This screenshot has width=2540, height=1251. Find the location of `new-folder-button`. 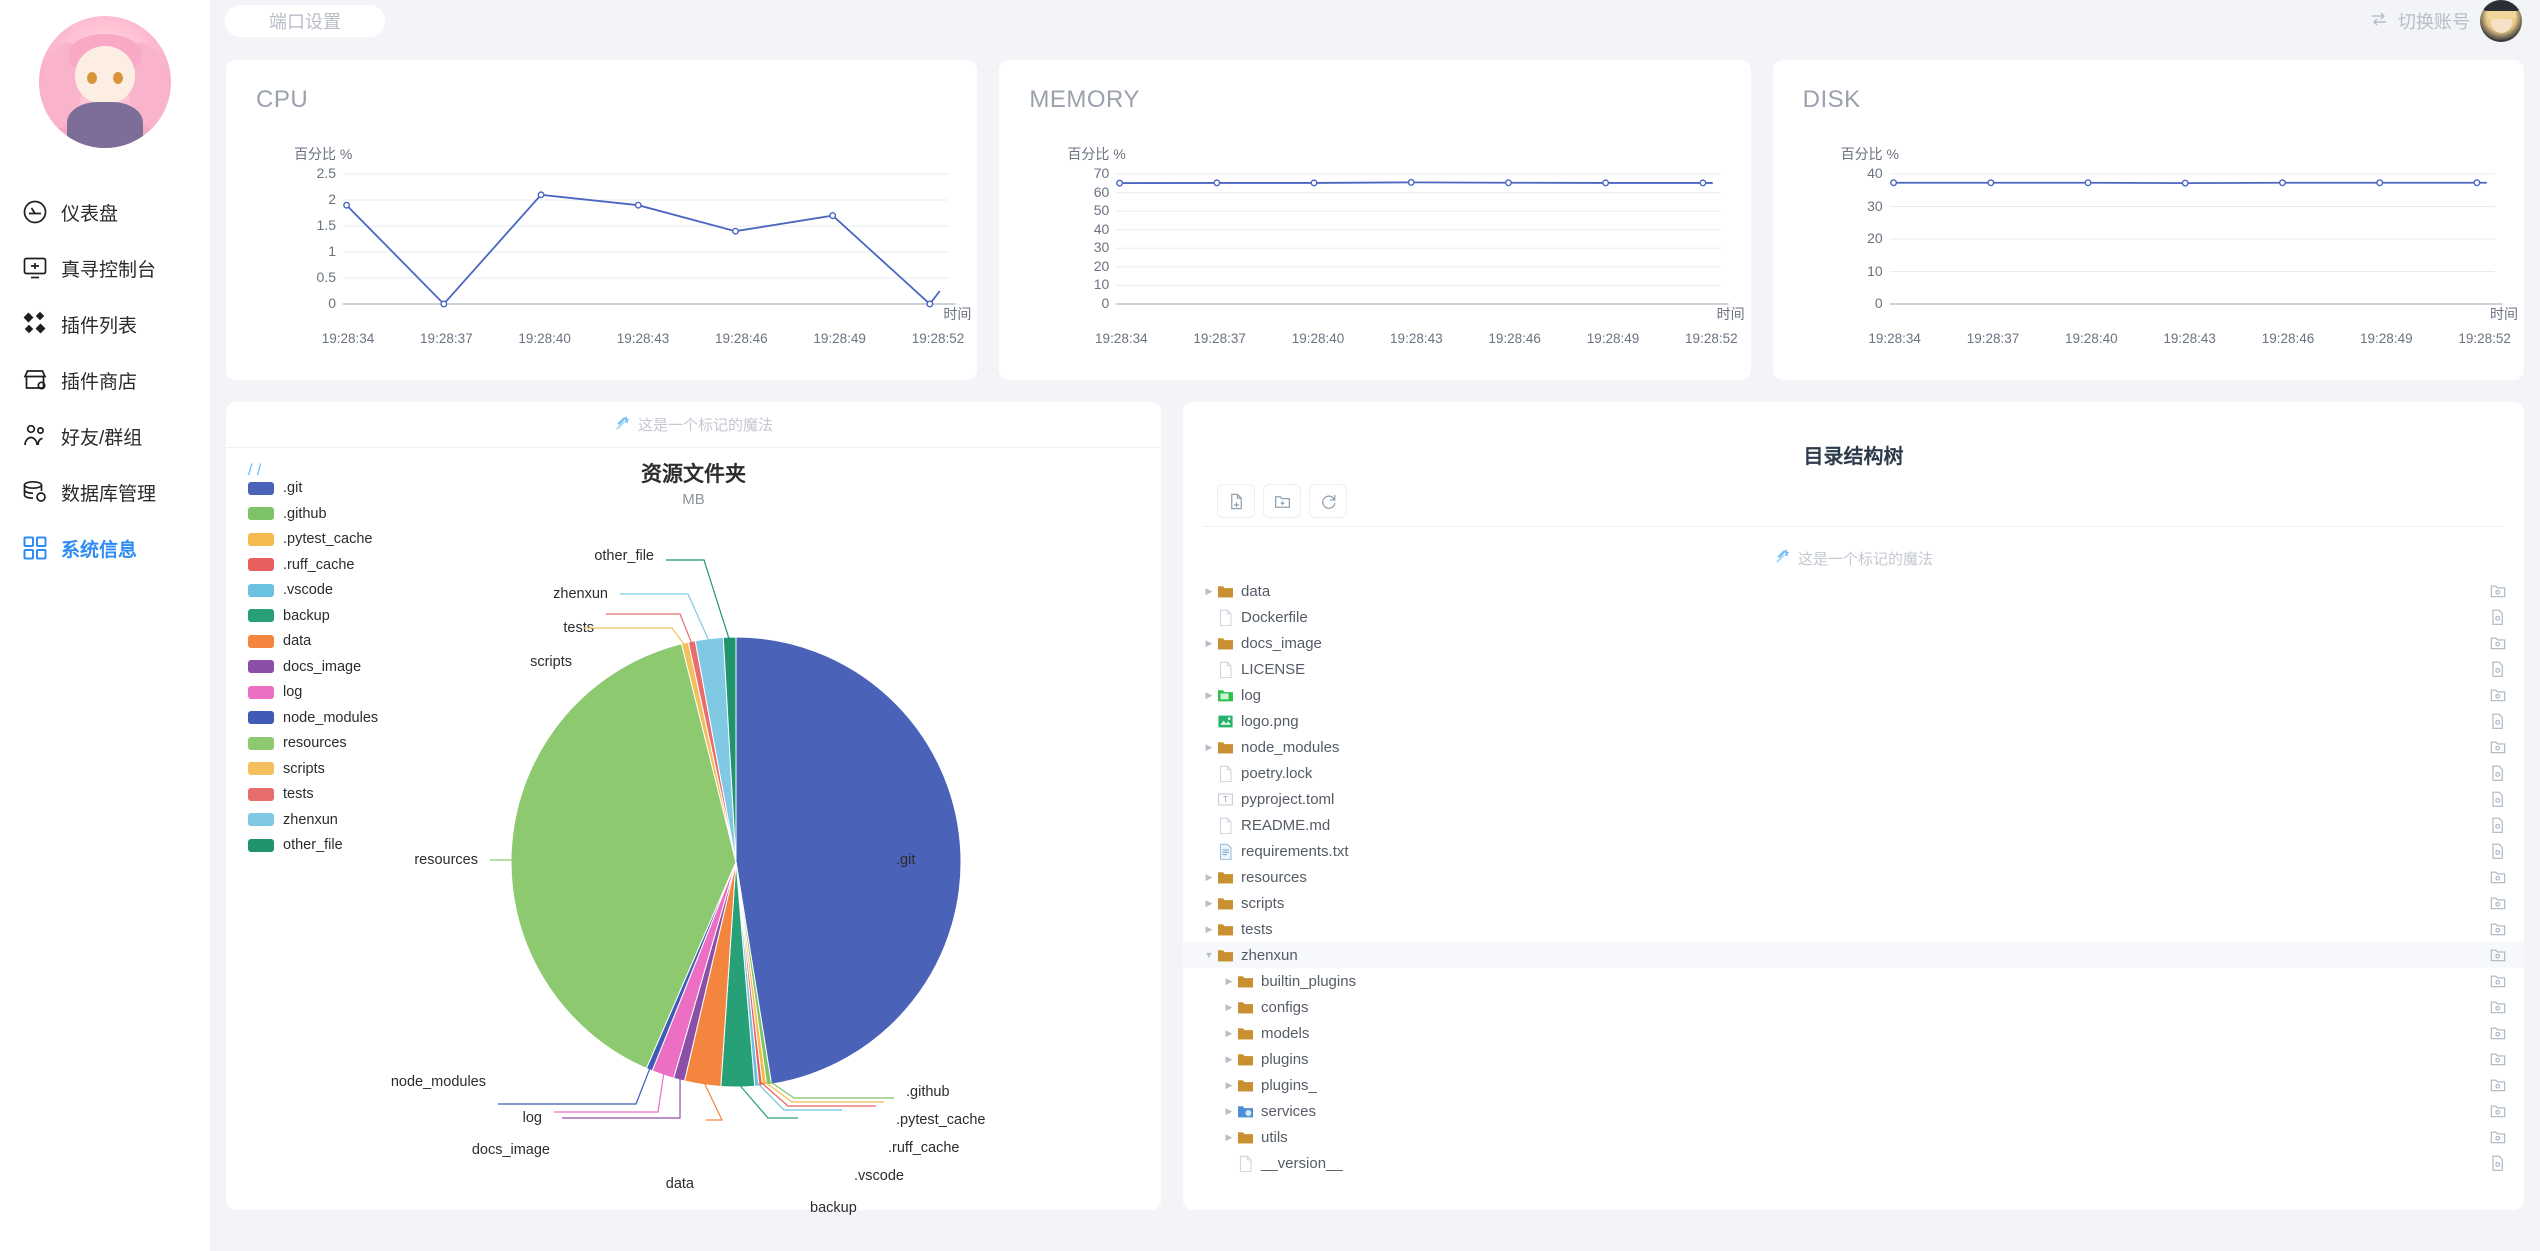

new-folder-button is located at coordinates (1282, 501).